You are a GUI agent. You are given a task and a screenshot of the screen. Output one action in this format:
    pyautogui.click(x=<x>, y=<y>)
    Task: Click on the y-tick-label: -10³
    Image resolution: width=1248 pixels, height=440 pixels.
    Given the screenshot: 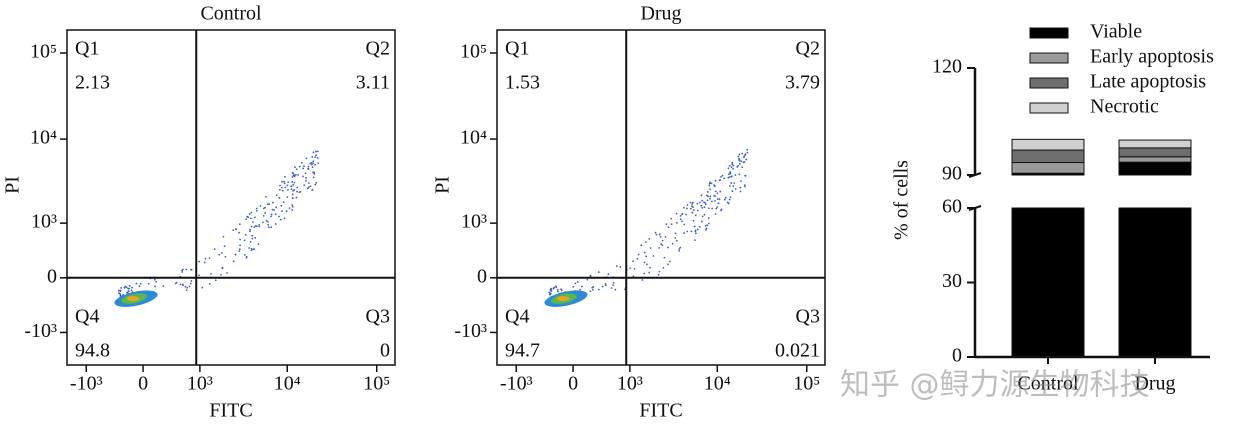 What is the action you would take?
    pyautogui.click(x=40, y=331)
    